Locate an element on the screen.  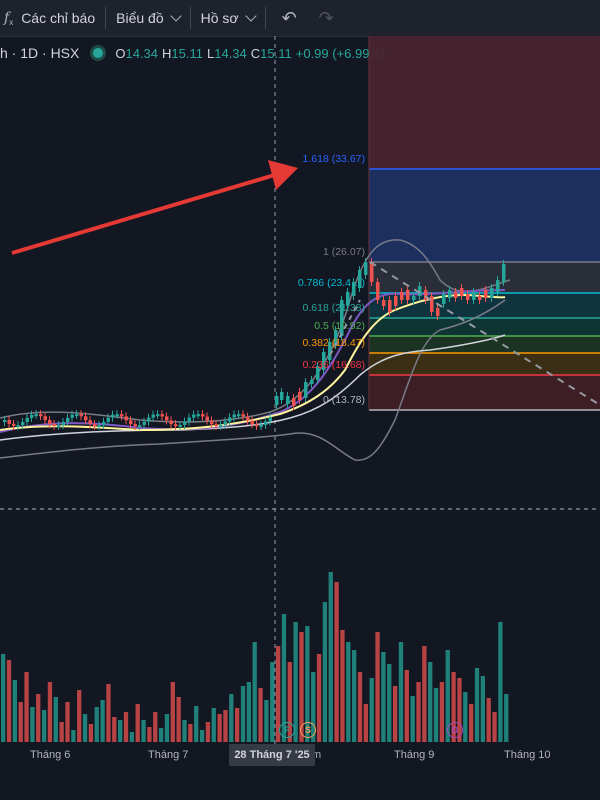
low-value: 14.34 is located at coordinates (230, 53).